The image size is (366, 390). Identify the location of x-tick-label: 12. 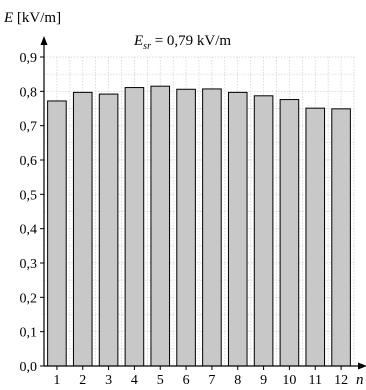
(341, 380).